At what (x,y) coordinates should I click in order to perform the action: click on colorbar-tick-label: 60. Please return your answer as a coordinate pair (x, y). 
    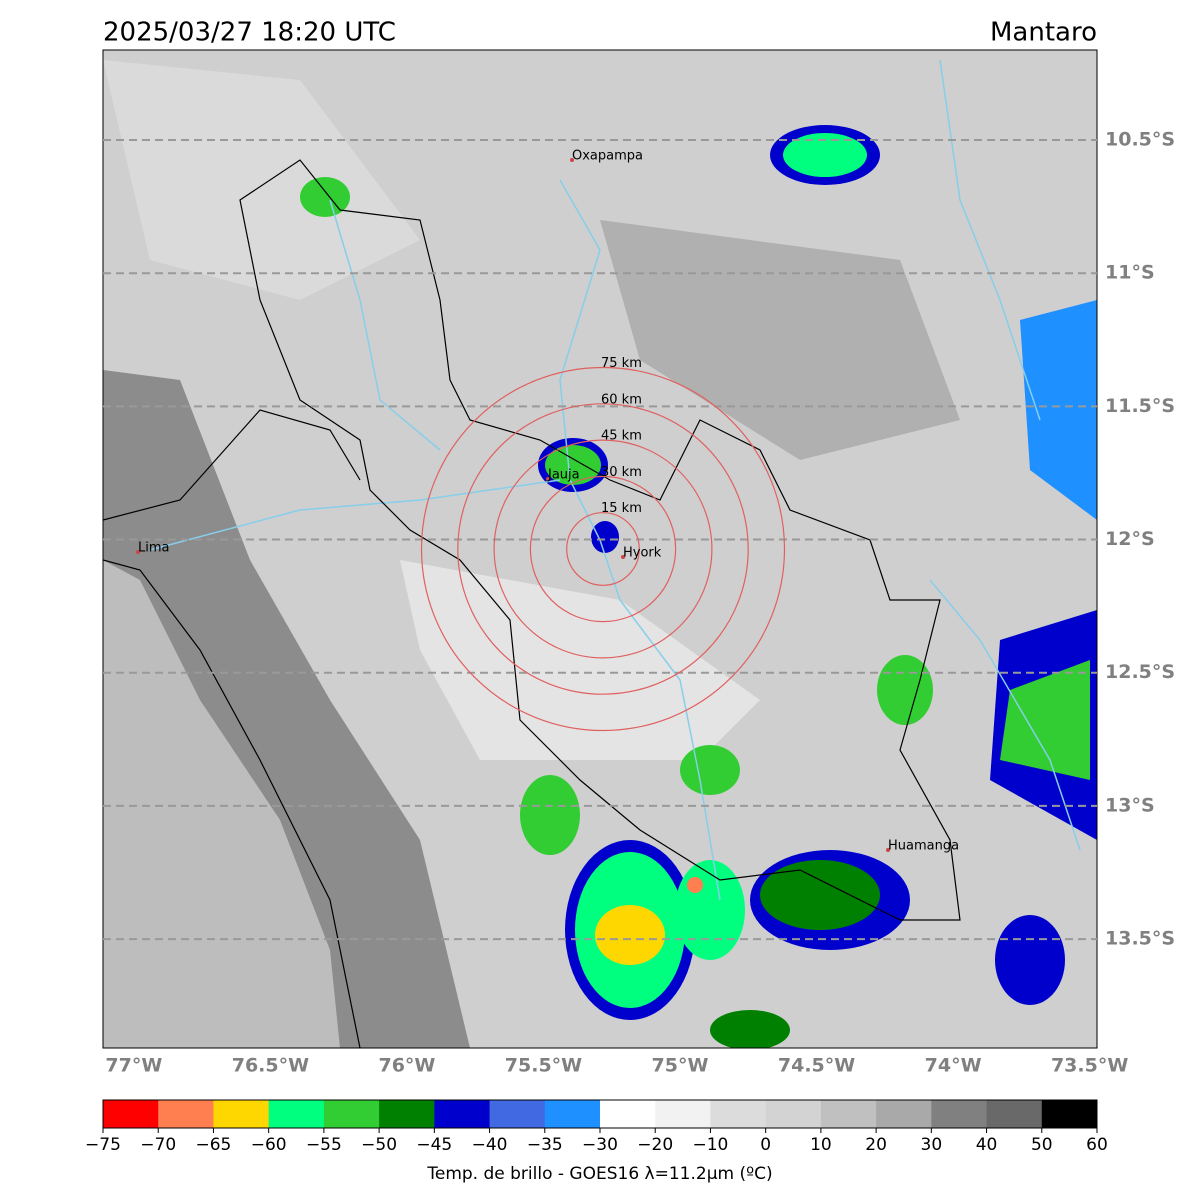
    Looking at the image, I should click on (1097, 1145).